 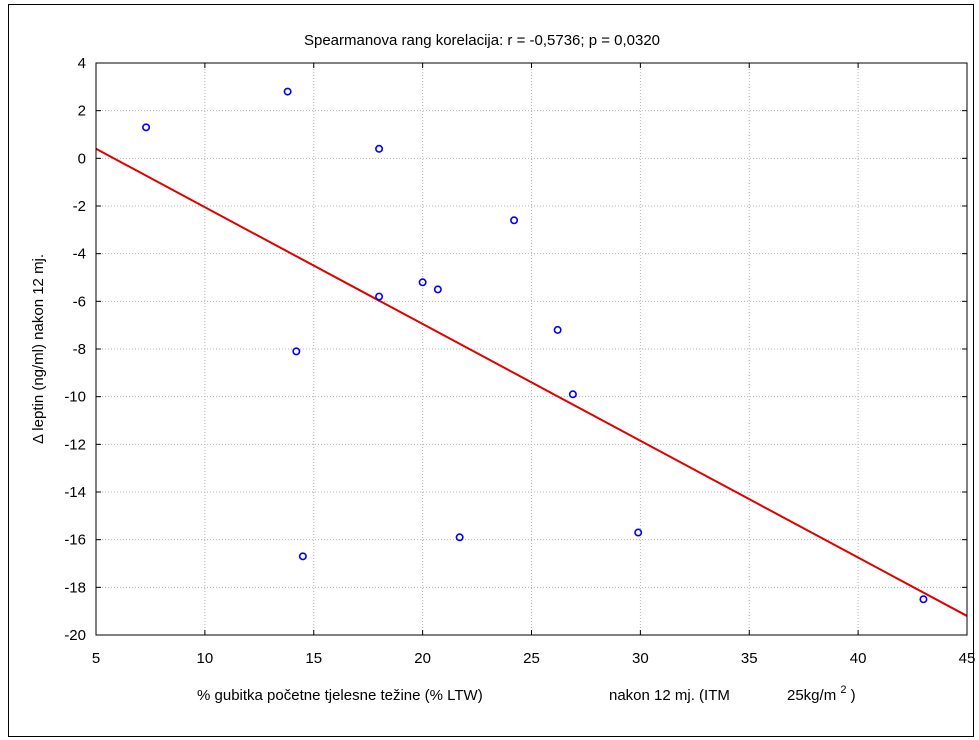 What do you see at coordinates (75, 587) in the screenshot?
I see `y-tick-label: -18` at bounding box center [75, 587].